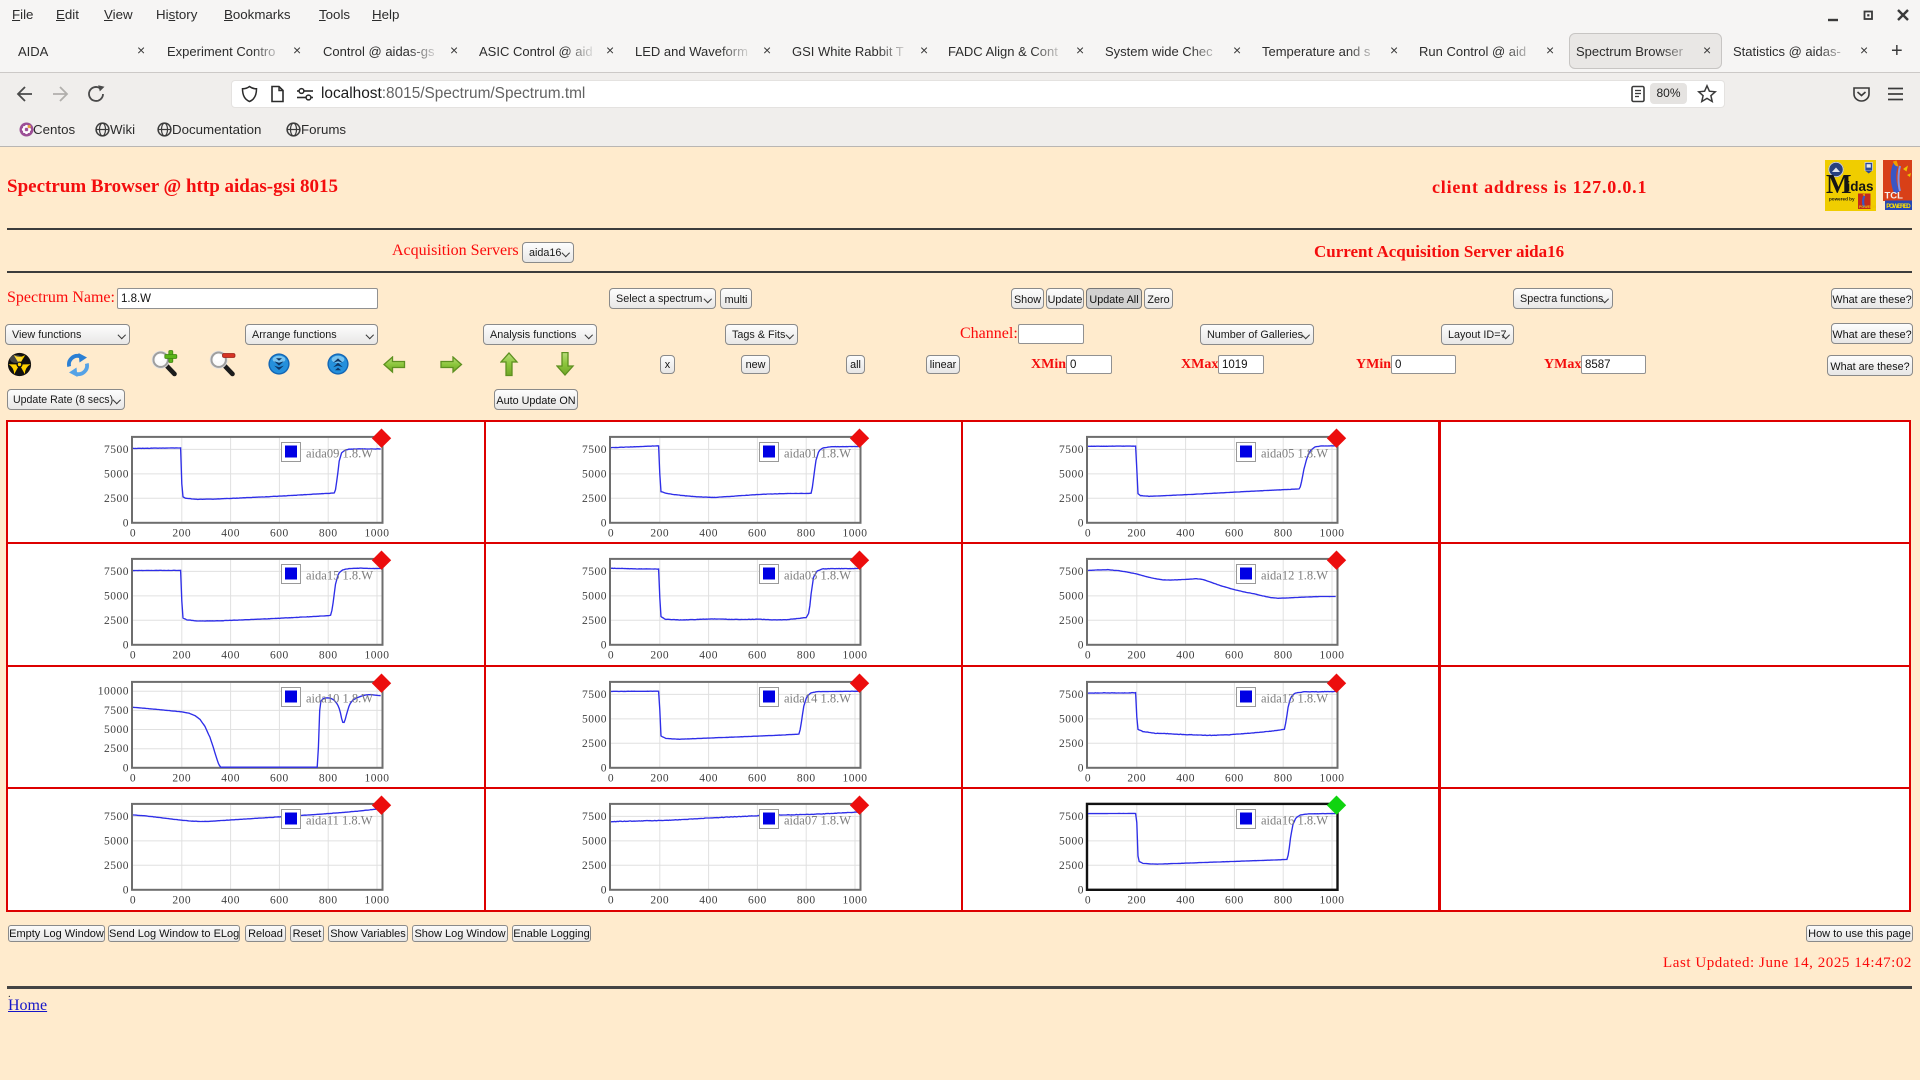  What do you see at coordinates (1842, 199) in the screenshot?
I see `svg-text: powered by` at bounding box center [1842, 199].